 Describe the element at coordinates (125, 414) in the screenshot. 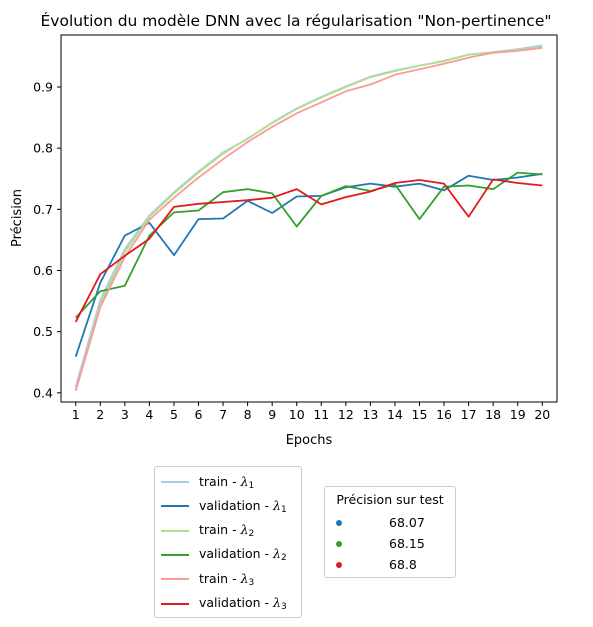

I see `x-tick-label: 3` at that location.